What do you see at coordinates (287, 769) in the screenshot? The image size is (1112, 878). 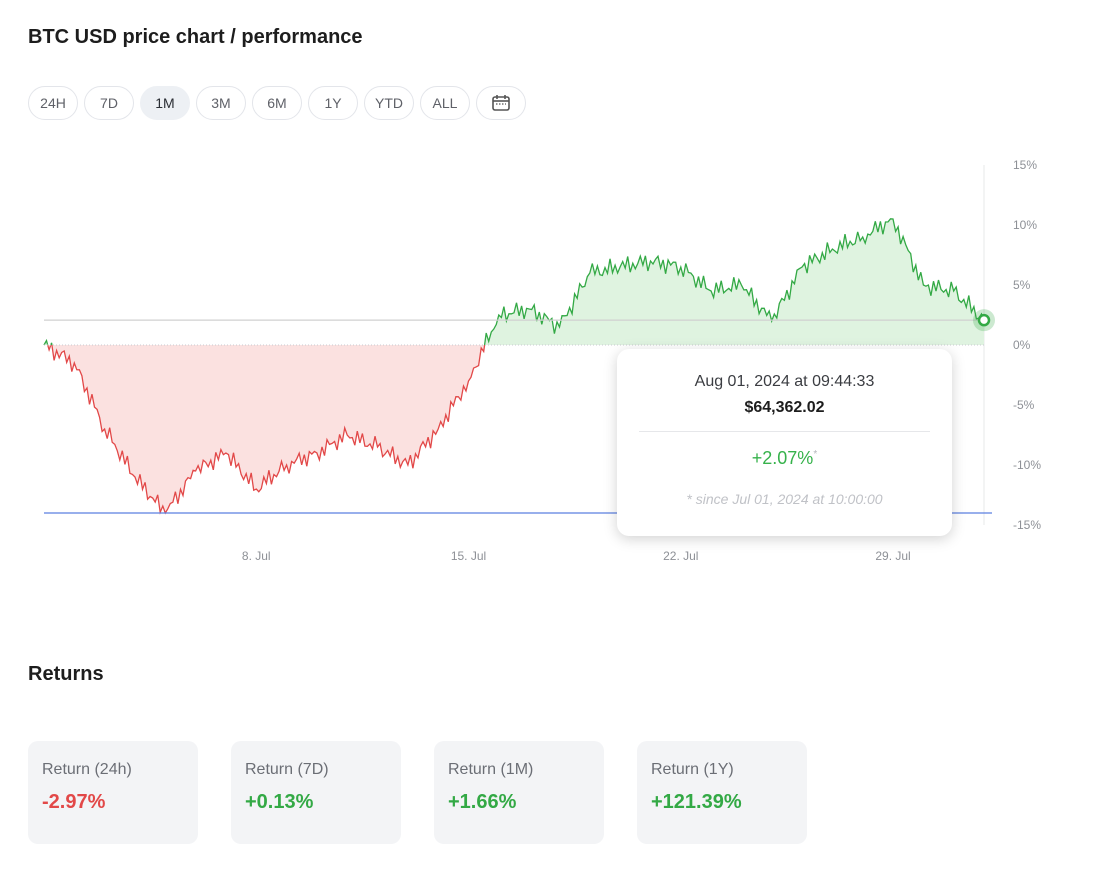 I see `return-label: Return (7D)` at bounding box center [287, 769].